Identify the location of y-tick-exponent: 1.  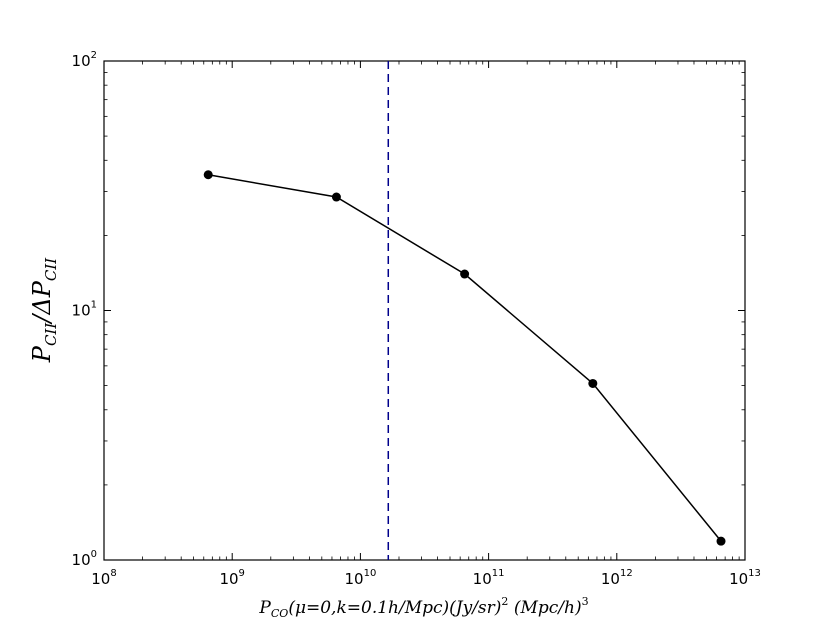
(94, 305).